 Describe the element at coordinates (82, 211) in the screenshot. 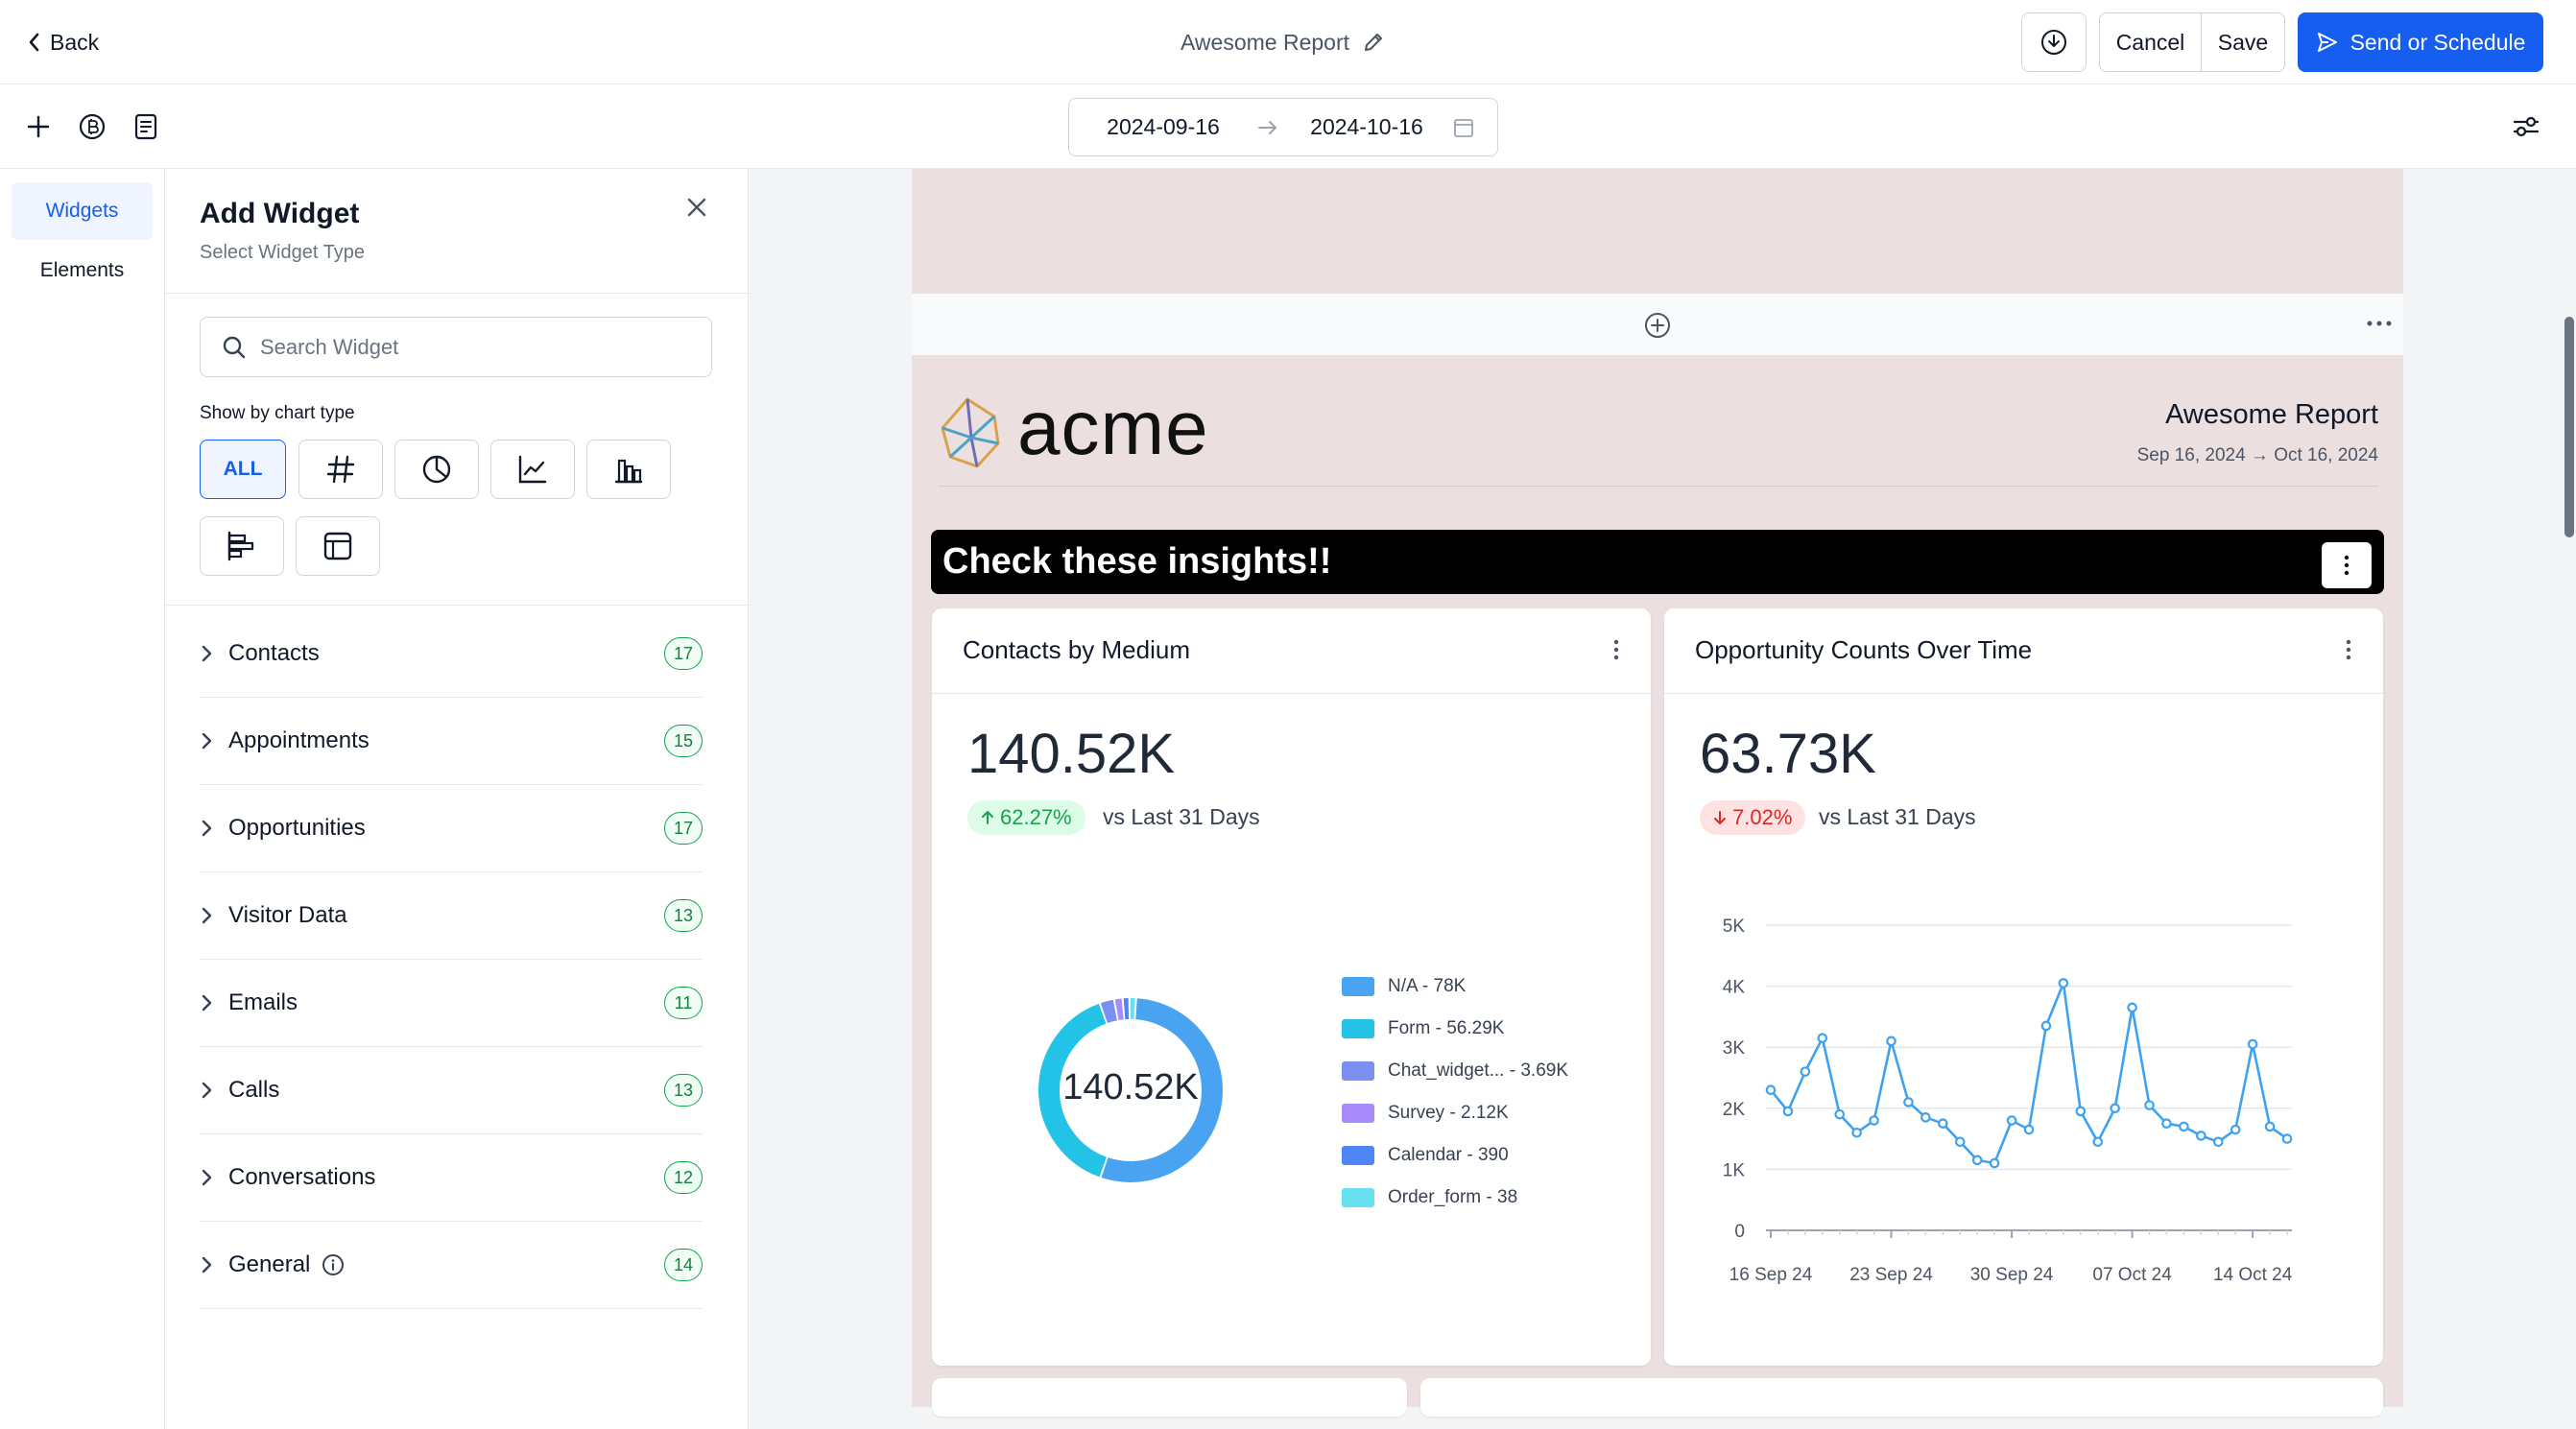

I see `rail-item-widgets: Widgets` at that location.